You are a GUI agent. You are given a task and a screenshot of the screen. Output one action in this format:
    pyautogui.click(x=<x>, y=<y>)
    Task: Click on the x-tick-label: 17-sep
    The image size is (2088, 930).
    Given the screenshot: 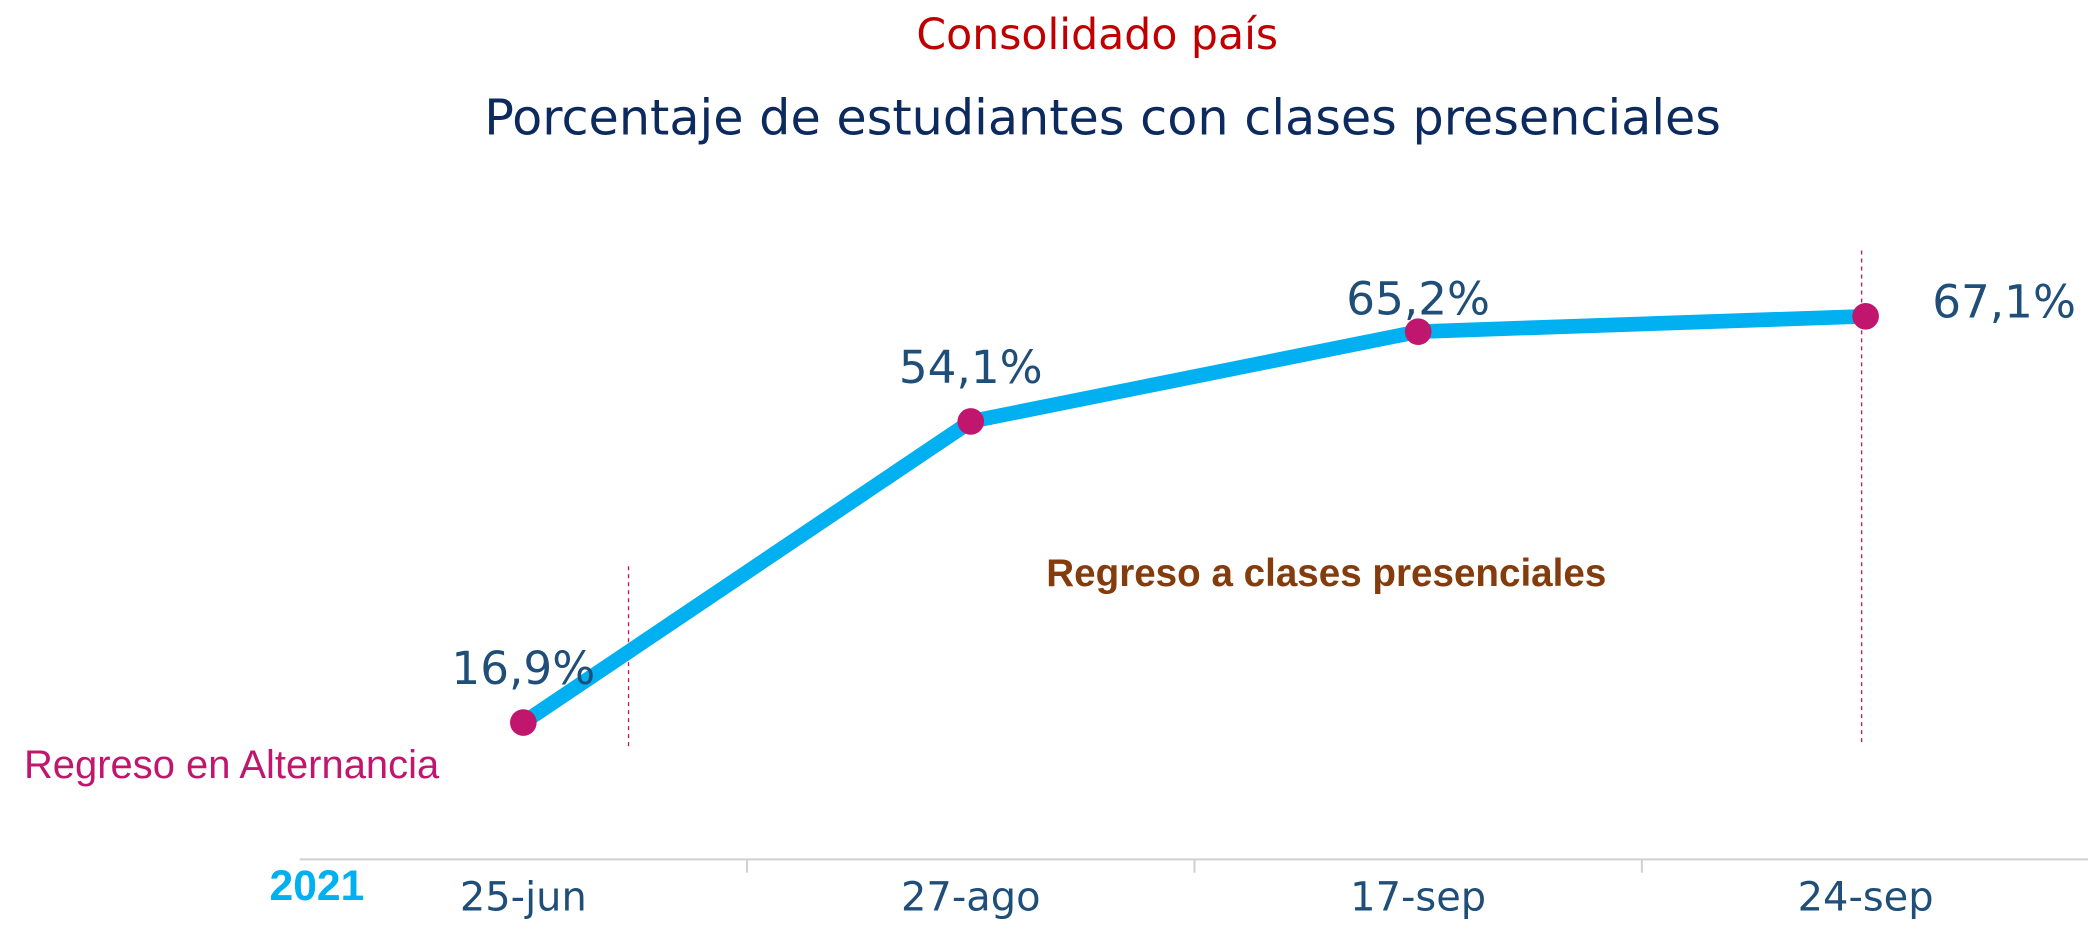 What is the action you would take?
    pyautogui.click(x=1418, y=897)
    